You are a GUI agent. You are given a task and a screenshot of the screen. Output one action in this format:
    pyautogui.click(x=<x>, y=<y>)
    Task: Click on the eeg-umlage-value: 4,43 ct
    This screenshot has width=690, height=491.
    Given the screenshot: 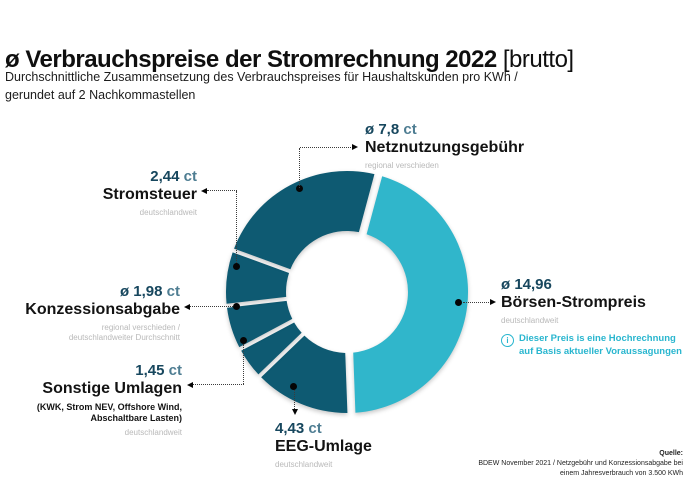 What is the action you would take?
    pyautogui.click(x=298, y=428)
    